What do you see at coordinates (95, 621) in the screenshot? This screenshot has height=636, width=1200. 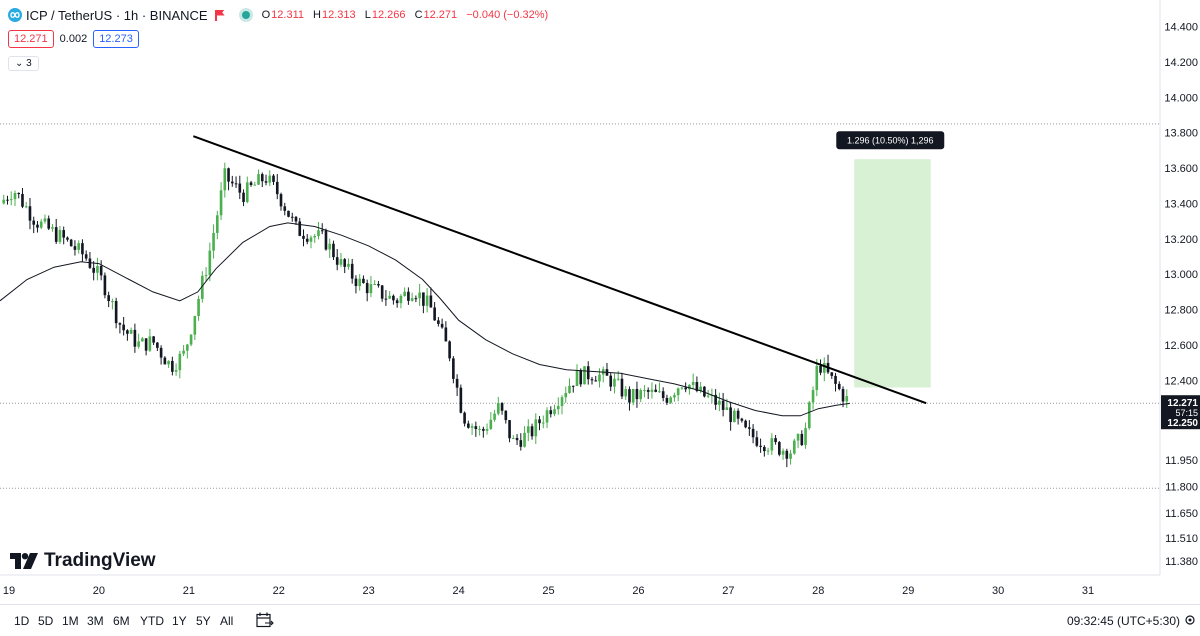 I see `timeframe-3m: 3M` at bounding box center [95, 621].